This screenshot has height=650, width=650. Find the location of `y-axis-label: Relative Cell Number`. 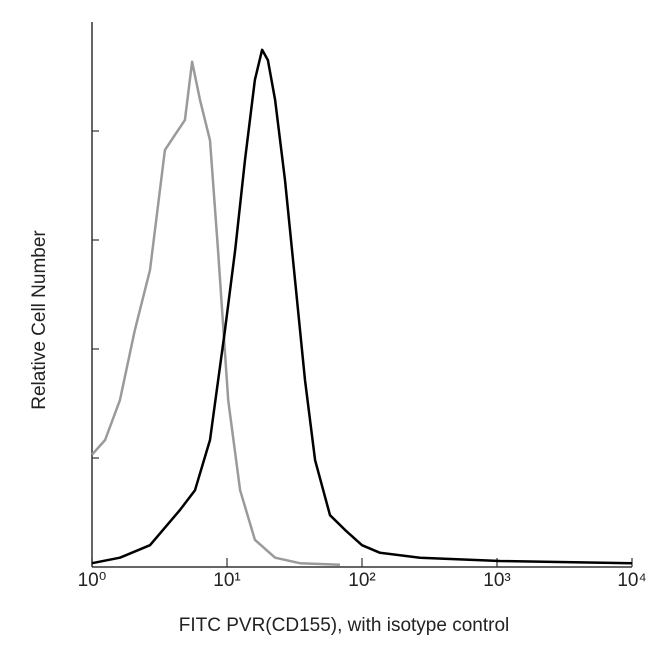

y-axis-label: Relative Cell Number is located at coordinates (39, 320).